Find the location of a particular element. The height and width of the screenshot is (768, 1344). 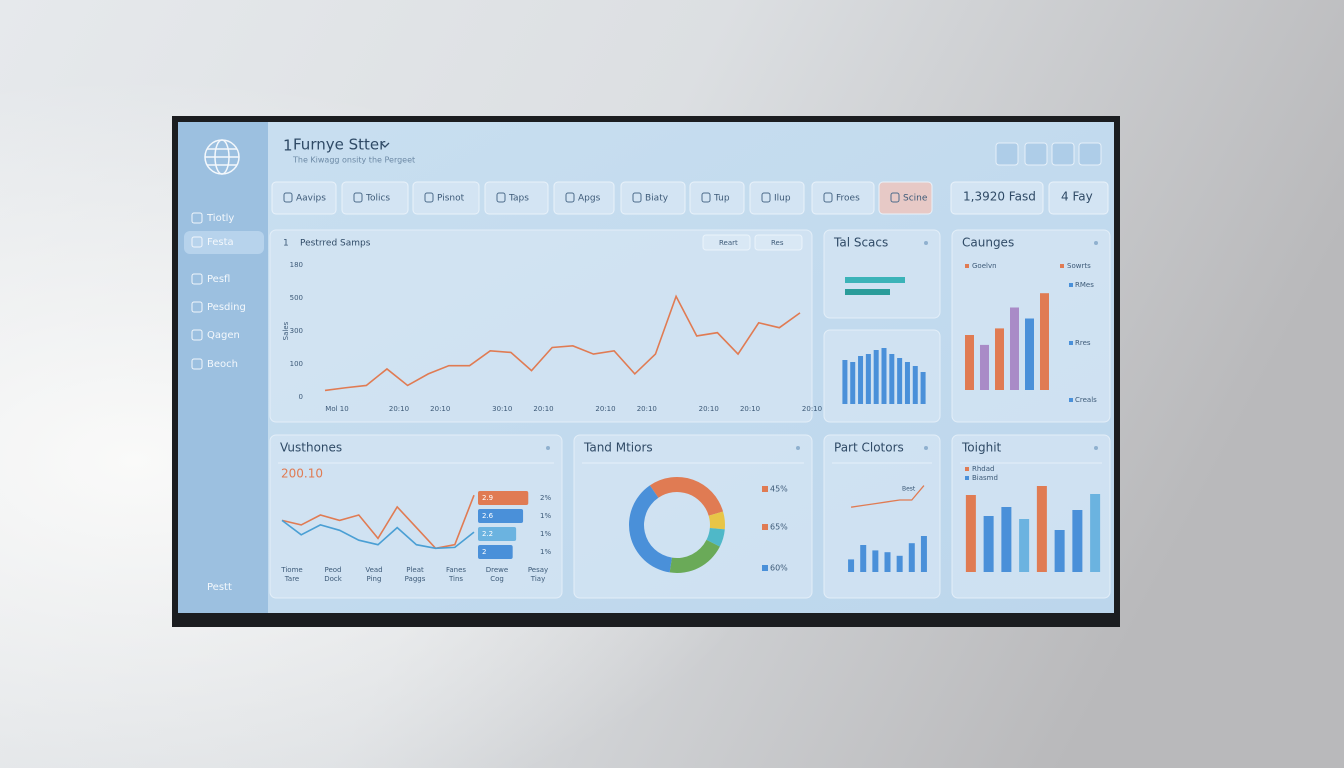

side-label: Rres is located at coordinates (1083, 343).